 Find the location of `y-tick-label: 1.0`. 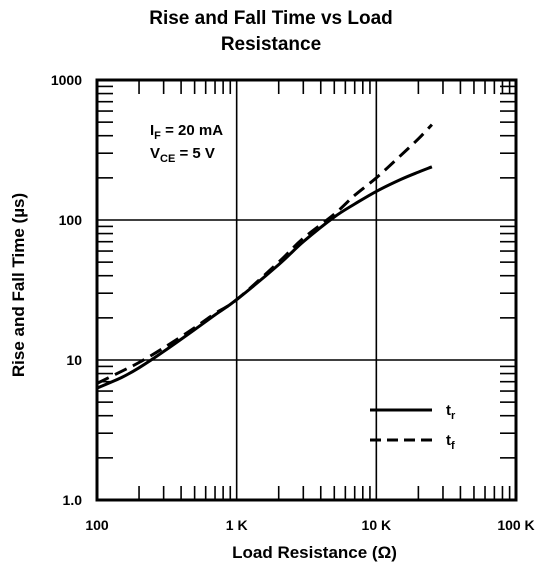

y-tick-label: 1.0 is located at coordinates (73, 500).